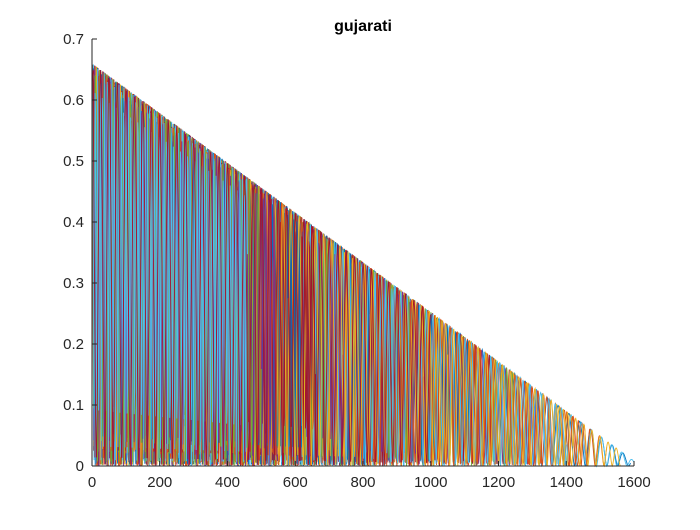 Image resolution: width=700 pixels, height=530 pixels. What do you see at coordinates (80, 253) in the screenshot?
I see `y-ticks-group: 0 0.1 0.2 0.3 0.4 0.5 0.6 0.7` at bounding box center [80, 253].